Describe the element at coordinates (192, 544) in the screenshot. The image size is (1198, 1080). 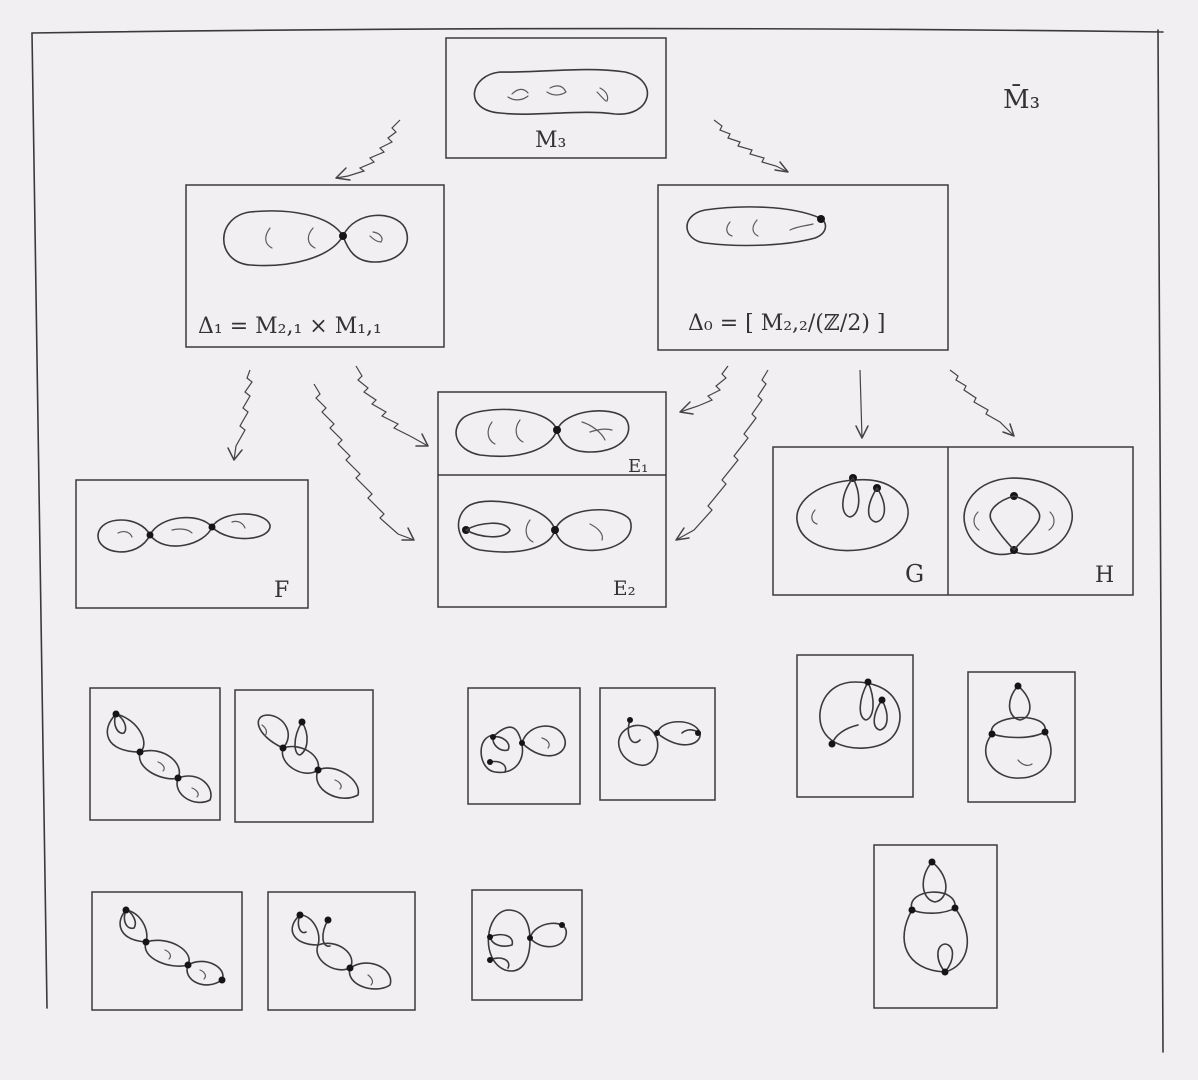
I see `stratum-F-box: F` at that location.